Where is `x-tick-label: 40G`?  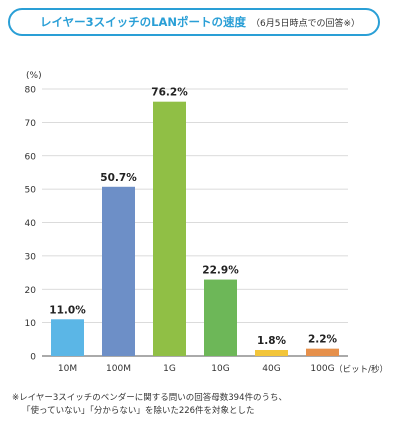
x-tick-label: 40G is located at coordinates (271, 369).